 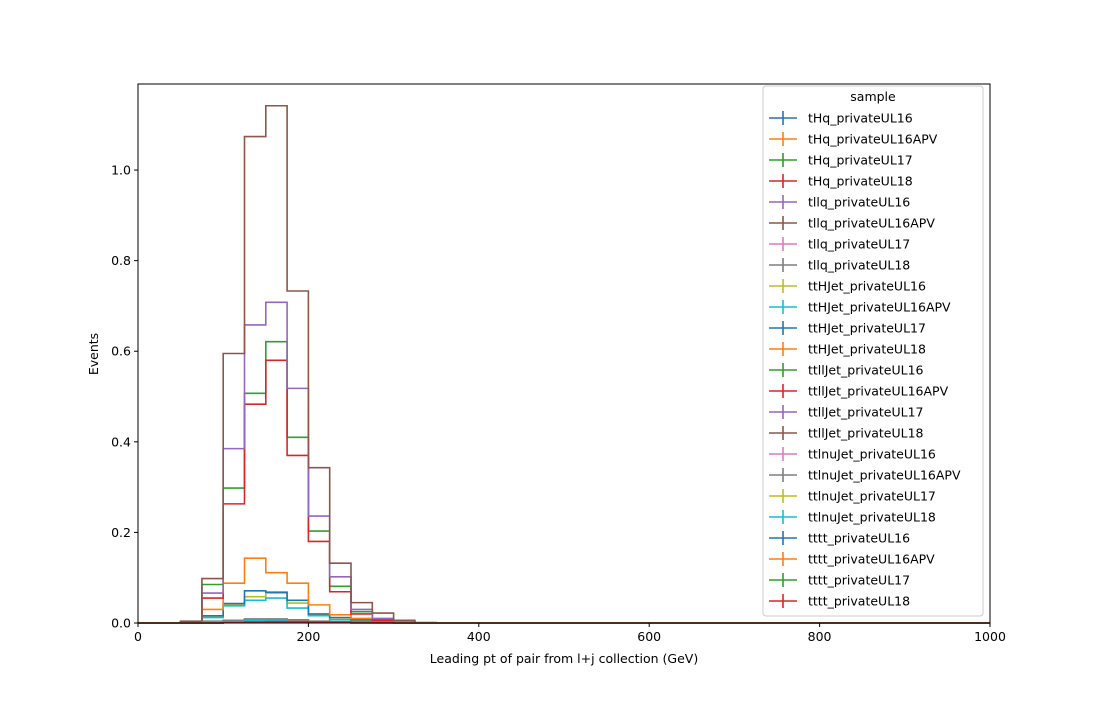 I want to click on legend-entry: ttllJet_privateUL18, so click(x=846, y=433).